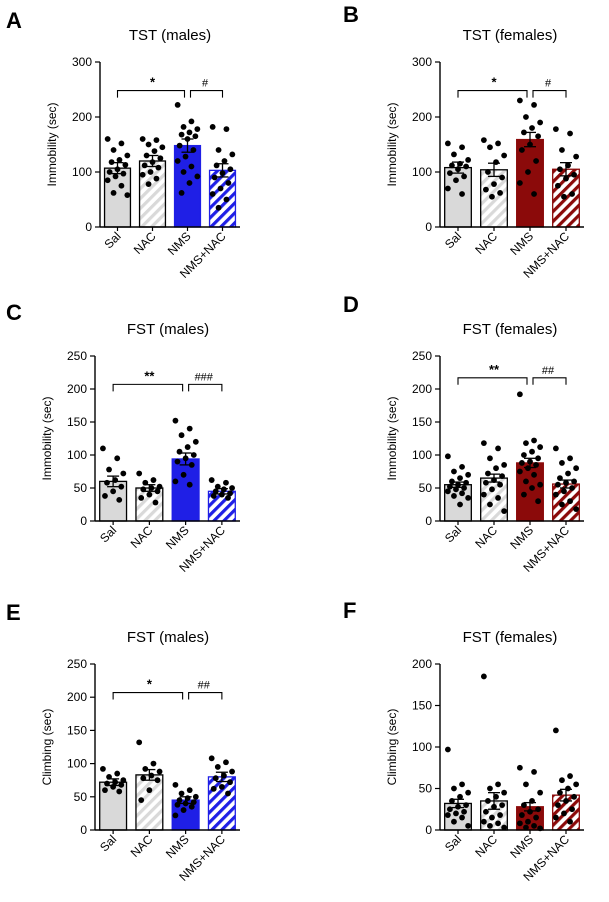 The image size is (609, 902). Describe the element at coordinates (170, 35) in the screenshot. I see `chart-title: TST (males)` at that location.